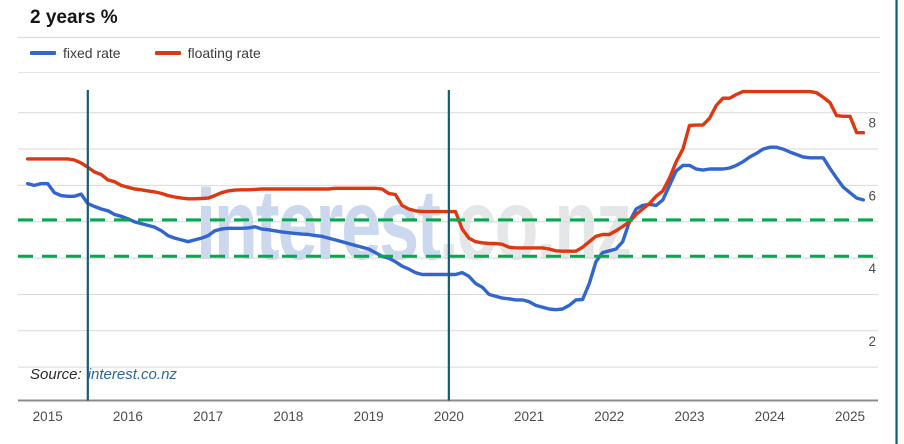  I want to click on x-axis-tick-label: 2016, so click(128, 416).